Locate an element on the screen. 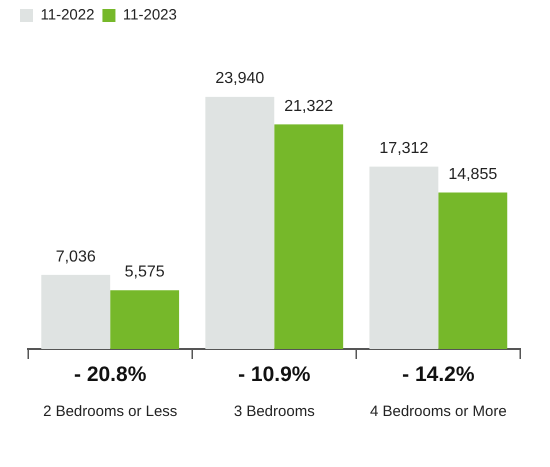  data-label: 7,036 is located at coordinates (76, 257).